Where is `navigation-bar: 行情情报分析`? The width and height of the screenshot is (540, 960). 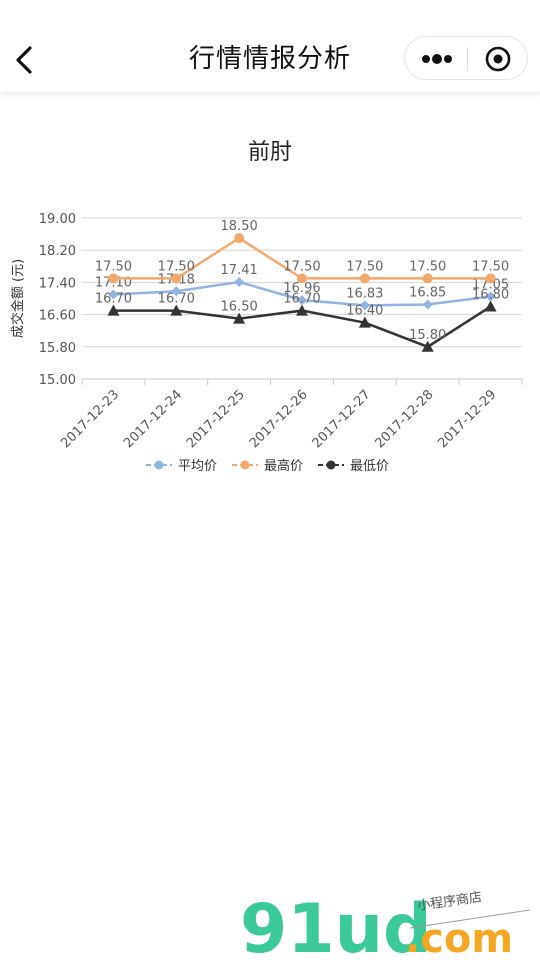
navigation-bar: 行情情报分析 is located at coordinates (270, 46).